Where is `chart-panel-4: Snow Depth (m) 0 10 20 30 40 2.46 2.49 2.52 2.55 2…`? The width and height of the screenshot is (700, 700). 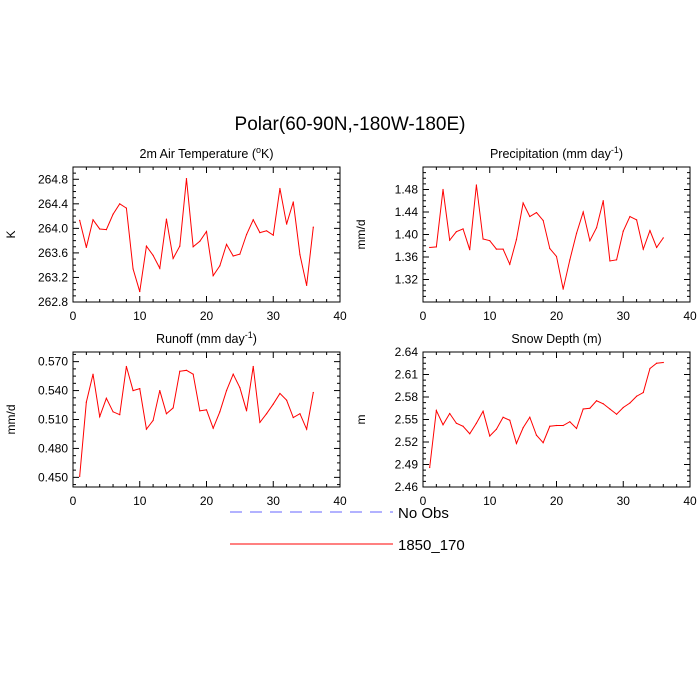 chart-panel-4: Snow Depth (m) 0 10 20 30 40 2.46 2.49 2.52 2.55 2… is located at coordinates (525, 420).